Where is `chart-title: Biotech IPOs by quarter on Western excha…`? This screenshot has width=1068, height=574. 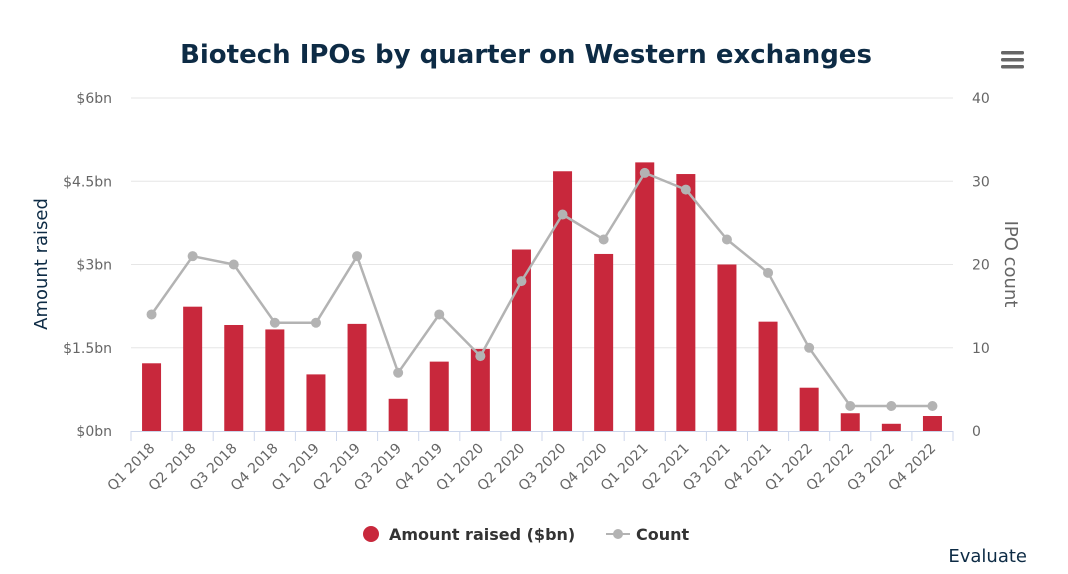 chart-title: Biotech IPOs by quarter on Western excha… is located at coordinates (526, 55).